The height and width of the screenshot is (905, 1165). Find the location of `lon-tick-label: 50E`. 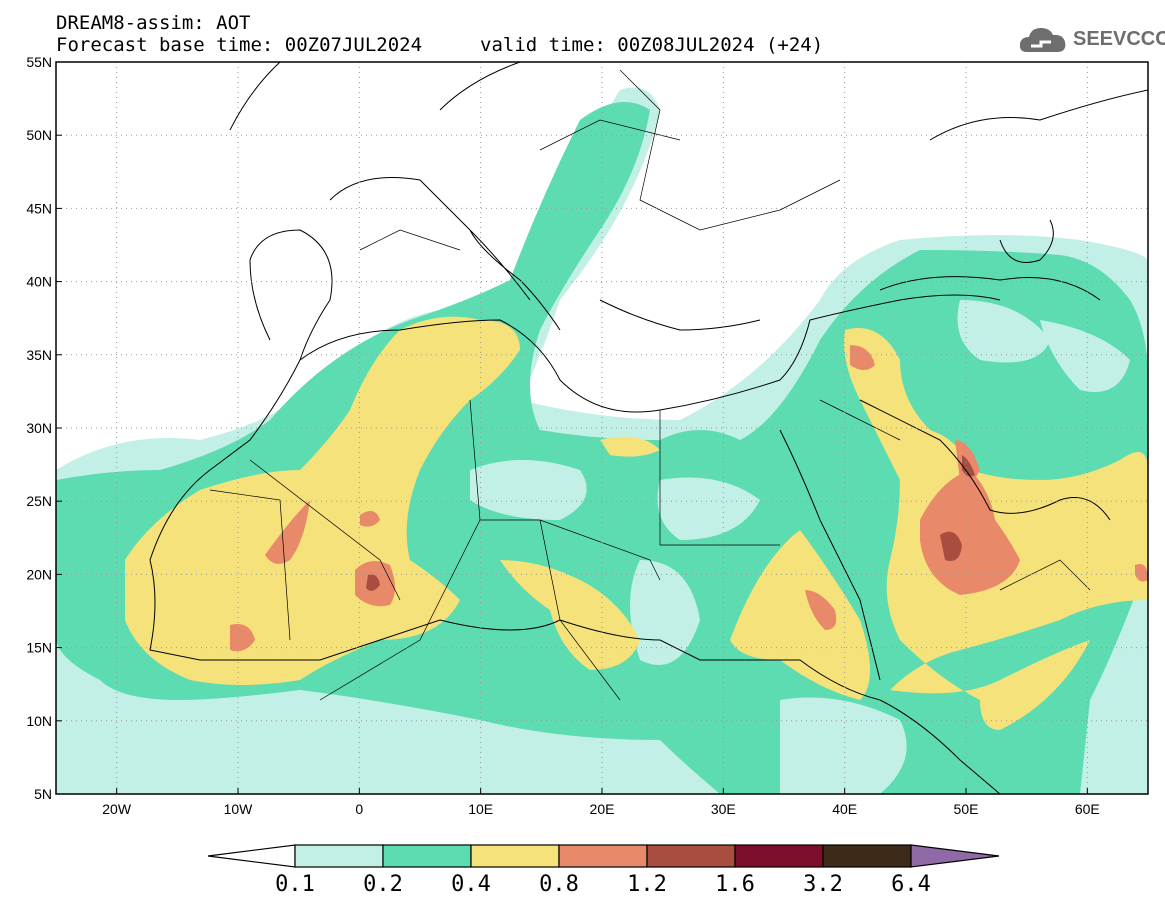

lon-tick-label: 50E is located at coordinates (966, 809).